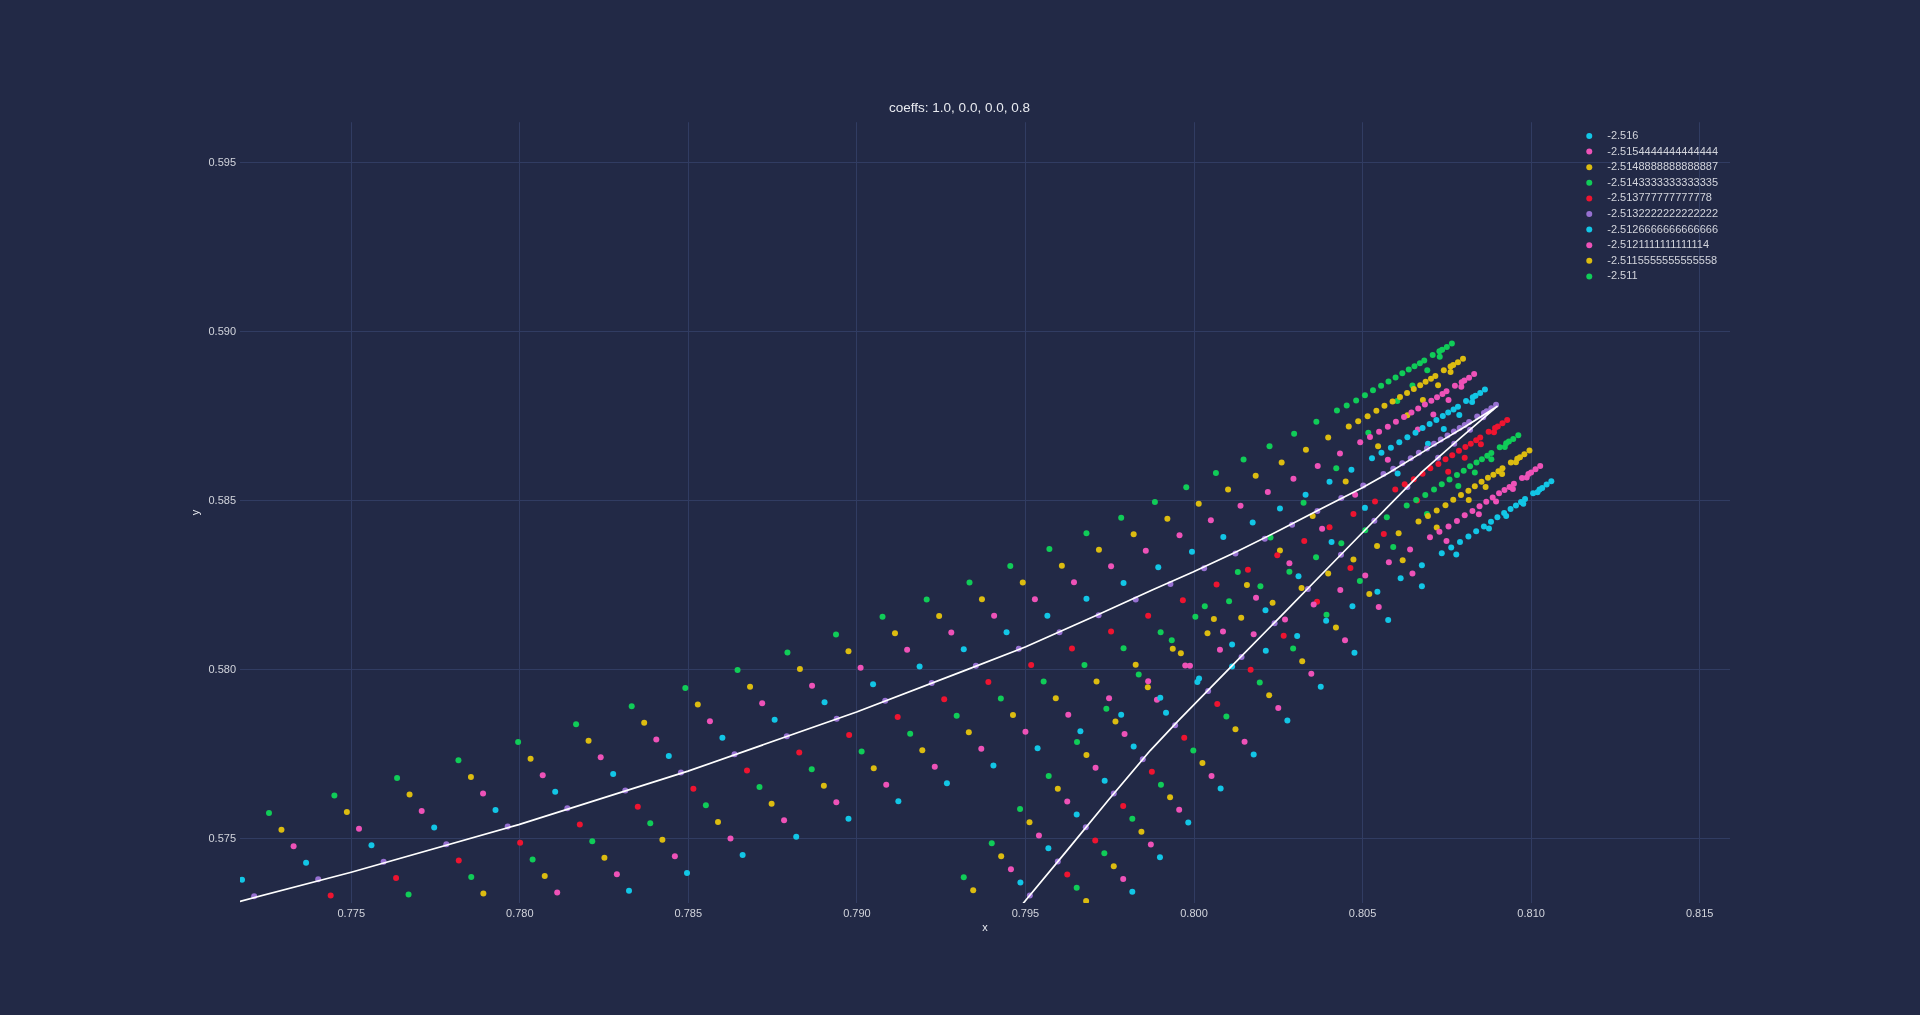 This screenshot has width=1920, height=1015. I want to click on x-tick-label: 0.785, so click(688, 912).